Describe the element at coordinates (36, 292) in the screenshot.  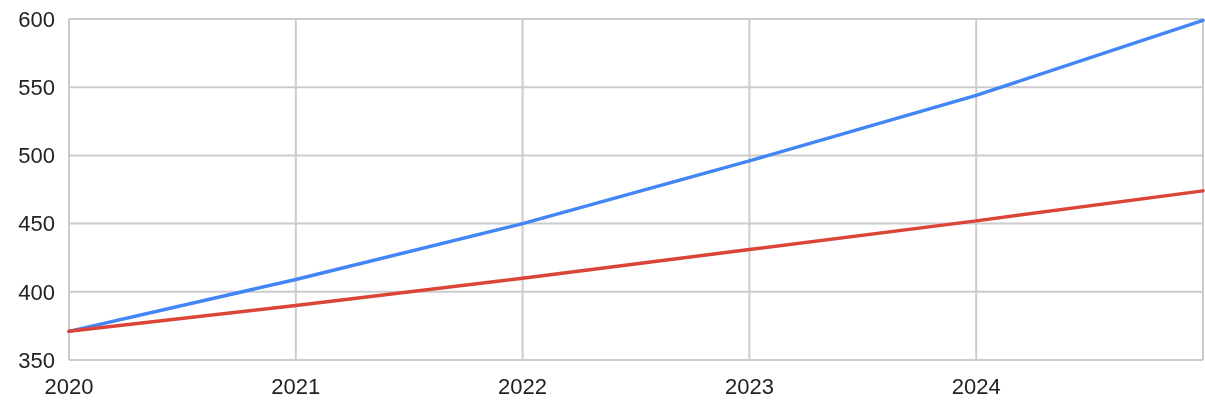
I see `y-tick-label: 400` at that location.